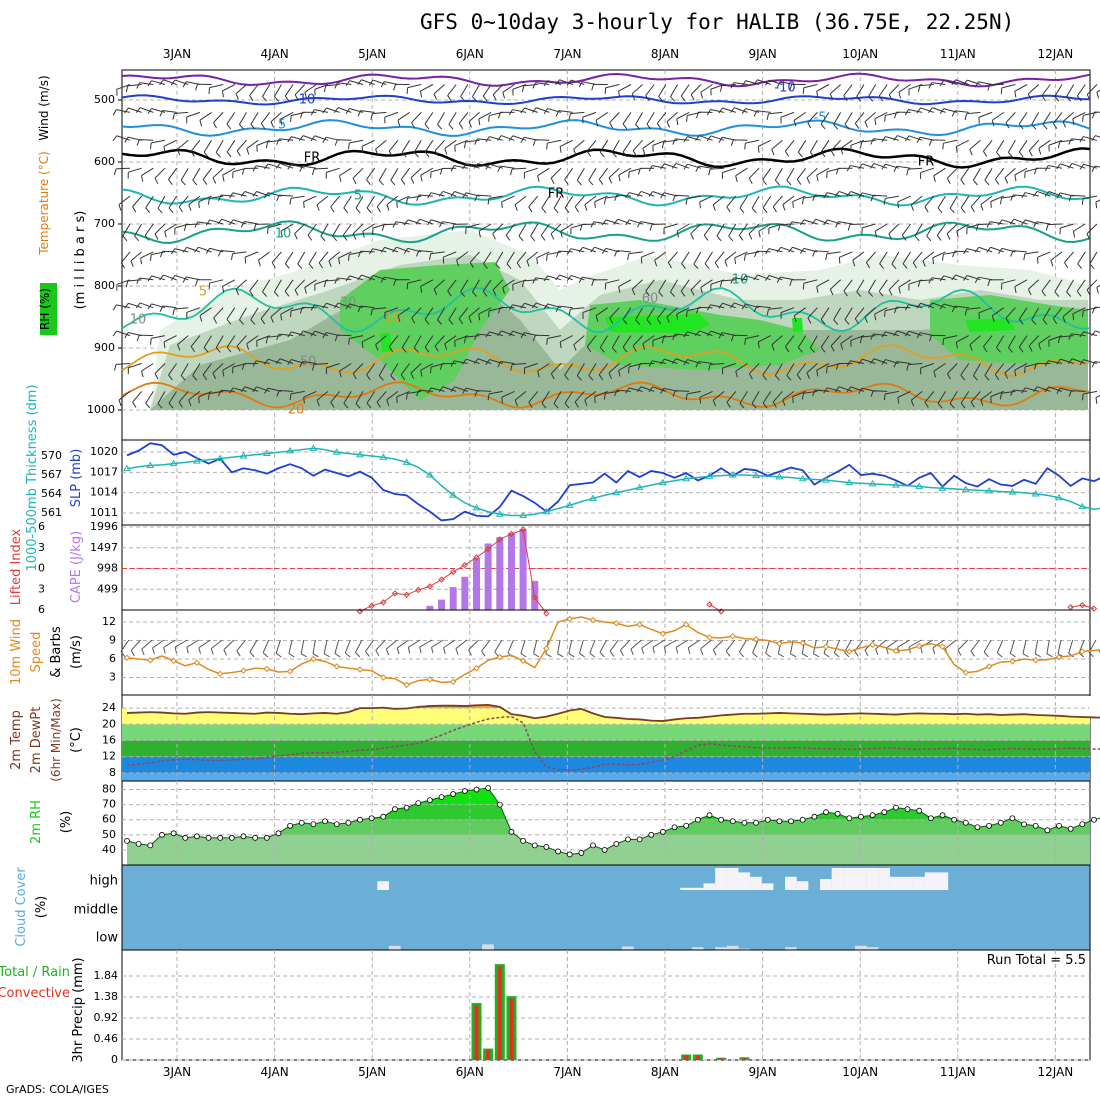  What do you see at coordinates (797, 325) in the screenshot?
I see `rh-shading` at bounding box center [797, 325].